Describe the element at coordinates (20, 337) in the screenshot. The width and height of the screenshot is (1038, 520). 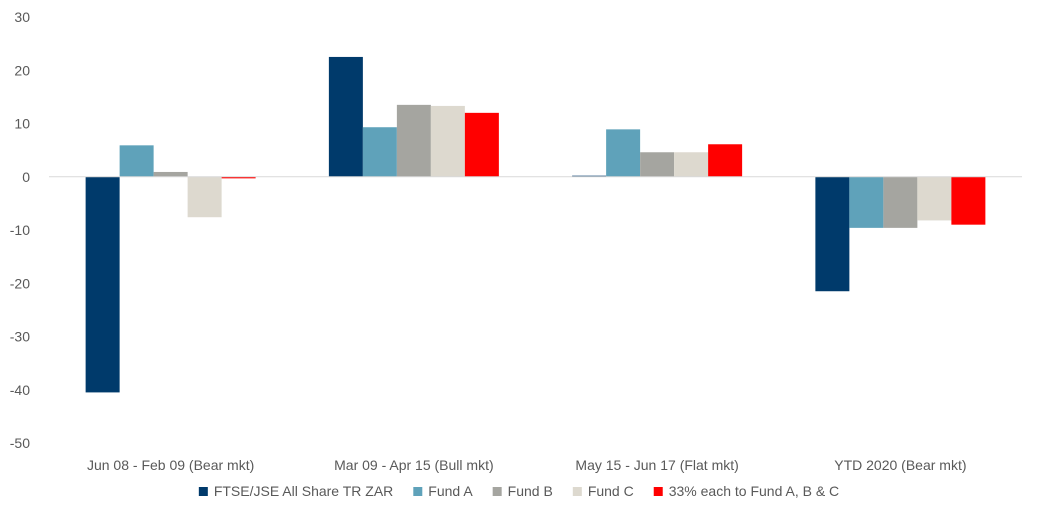
I see `y-tick-label: -30` at that location.